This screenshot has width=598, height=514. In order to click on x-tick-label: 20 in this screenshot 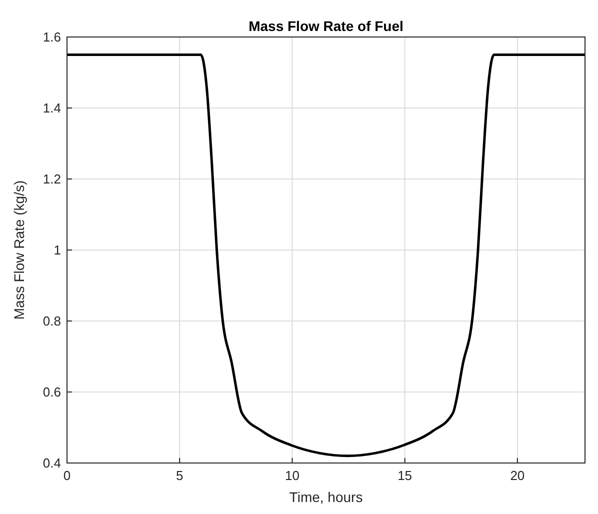, I will do `click(517, 475)`.